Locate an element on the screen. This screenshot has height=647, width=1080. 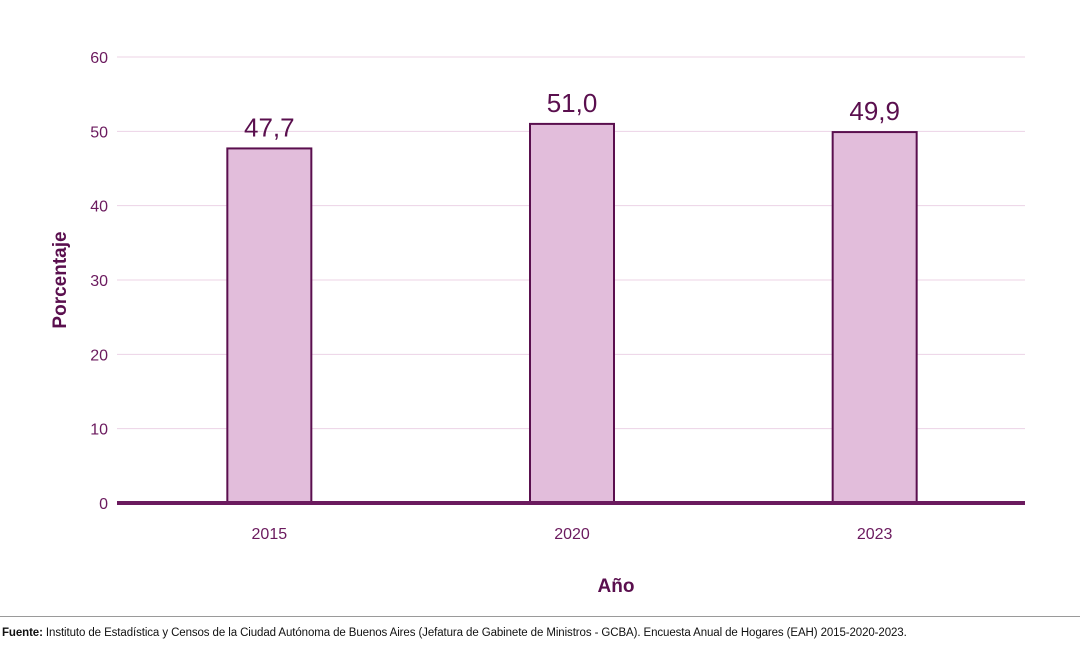
y-tick-label-30: 30 is located at coordinates (99, 281).